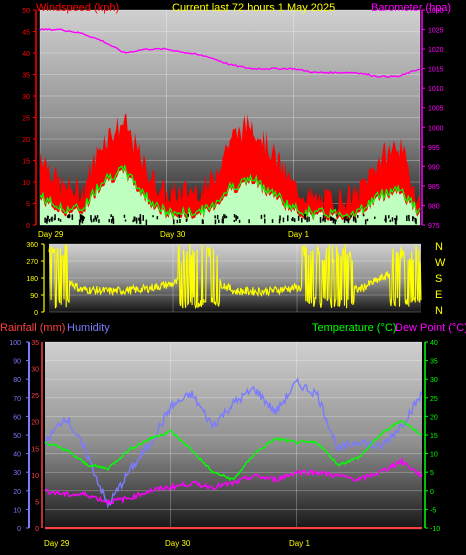  What do you see at coordinates (28, 205) in the screenshot?
I see `windspeed-tick-label: 5` at bounding box center [28, 205].